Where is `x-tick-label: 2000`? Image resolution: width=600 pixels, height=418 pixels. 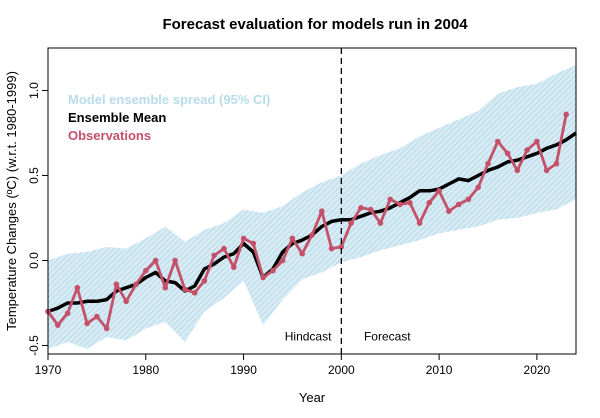 x-tick-label: 2000 is located at coordinates (341, 370).